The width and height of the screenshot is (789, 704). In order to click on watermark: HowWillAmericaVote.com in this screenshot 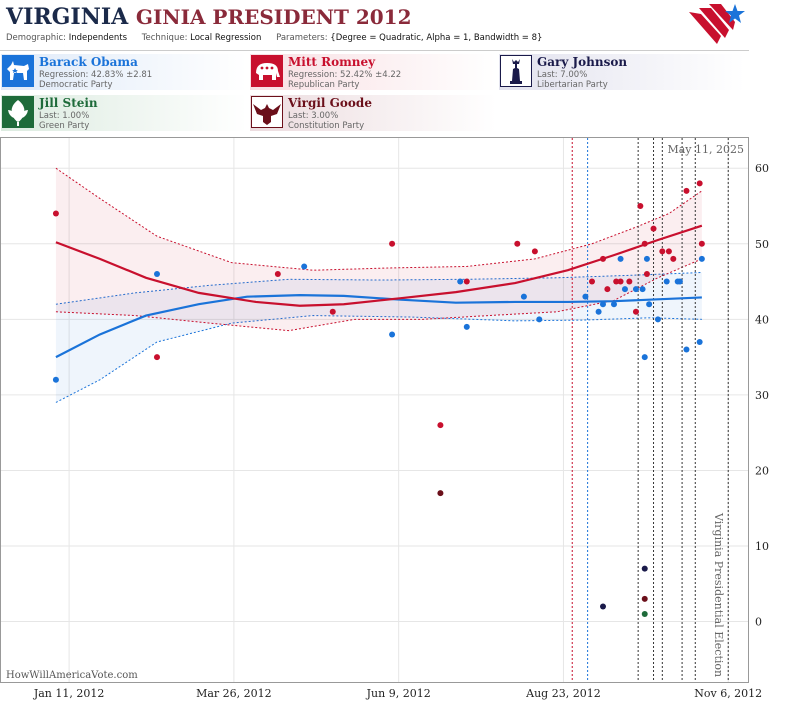, I will do `click(72, 675)`.